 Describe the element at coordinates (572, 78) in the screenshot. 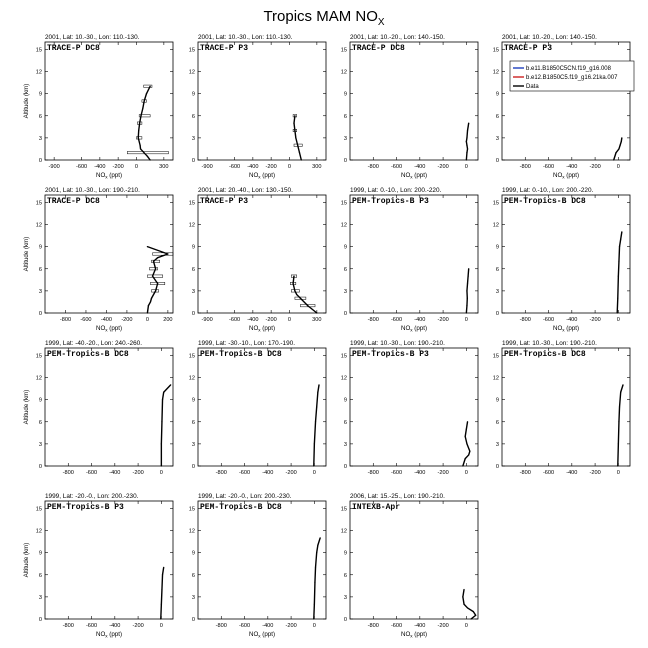

I see `legend-label: b.e12.B1850C5.f19_g16.21ka.007` at that location.